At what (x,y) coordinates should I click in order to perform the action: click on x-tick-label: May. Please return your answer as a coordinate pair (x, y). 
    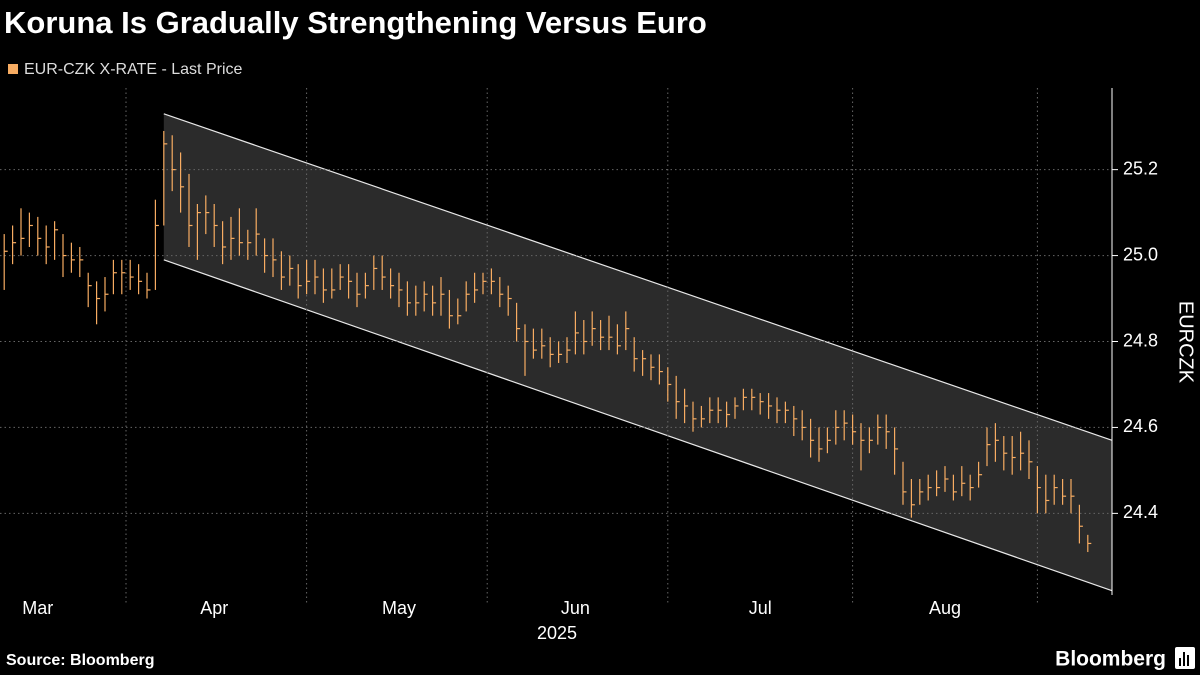
    Looking at the image, I should click on (399, 608).